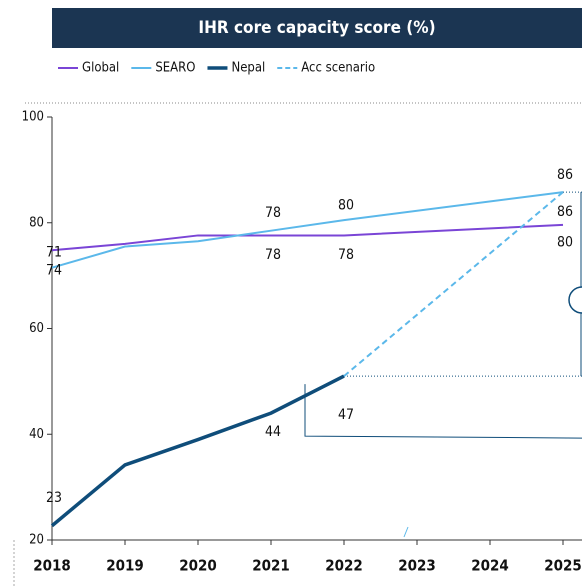 This screenshot has width=582, height=586. I want to click on x-tick-label: 2018, so click(52, 566).